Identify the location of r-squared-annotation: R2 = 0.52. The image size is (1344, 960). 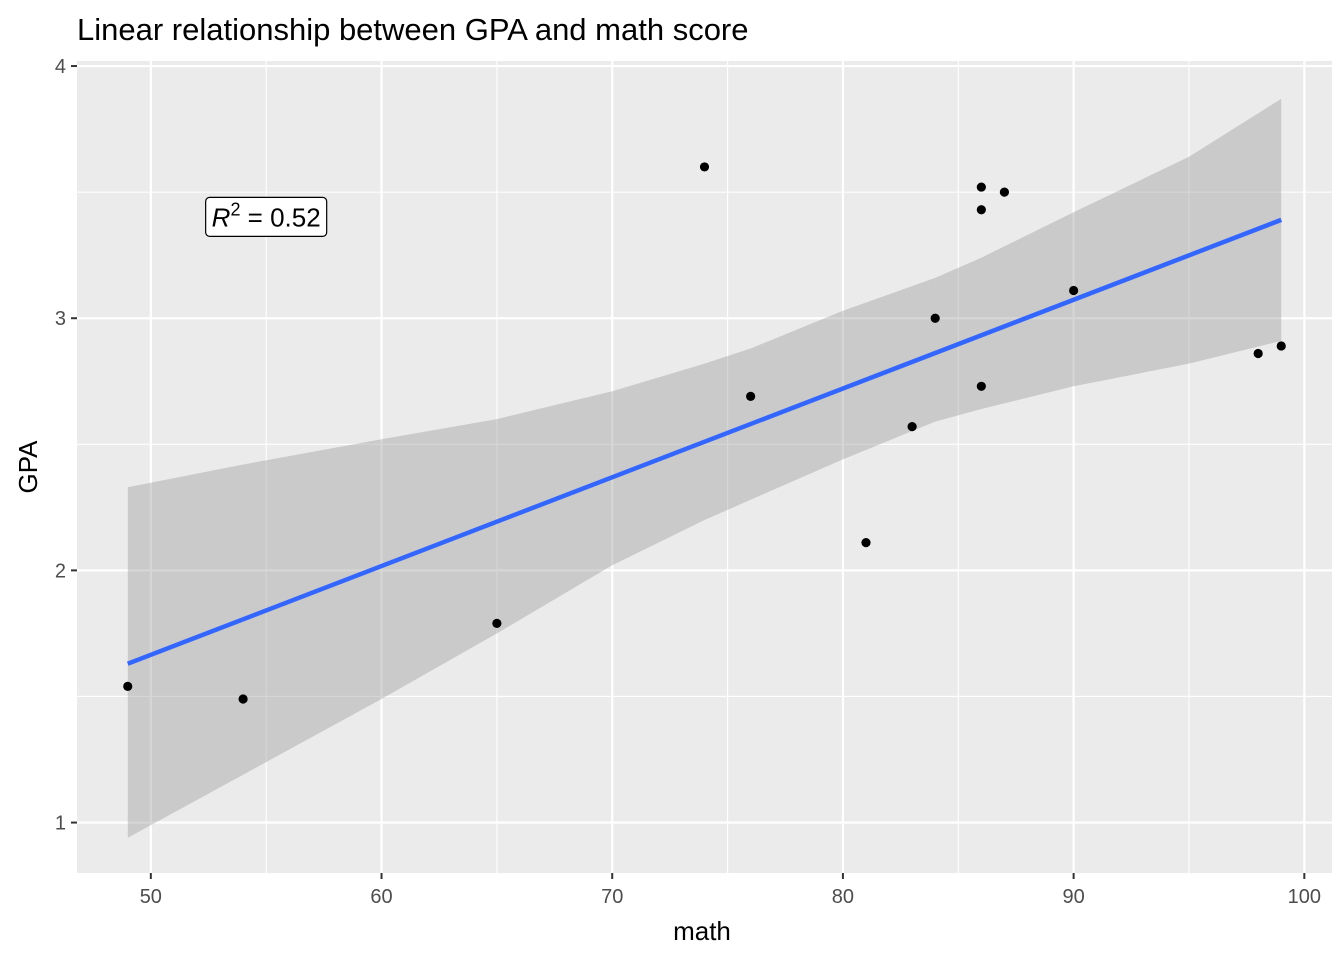
(266, 216).